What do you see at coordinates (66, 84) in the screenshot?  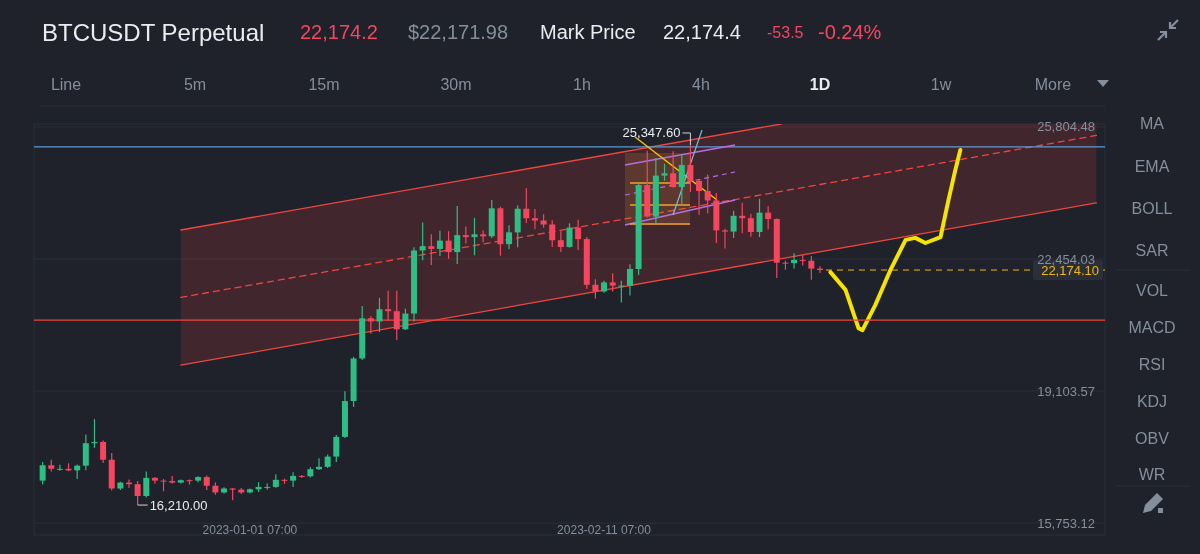 I see `text: Line` at bounding box center [66, 84].